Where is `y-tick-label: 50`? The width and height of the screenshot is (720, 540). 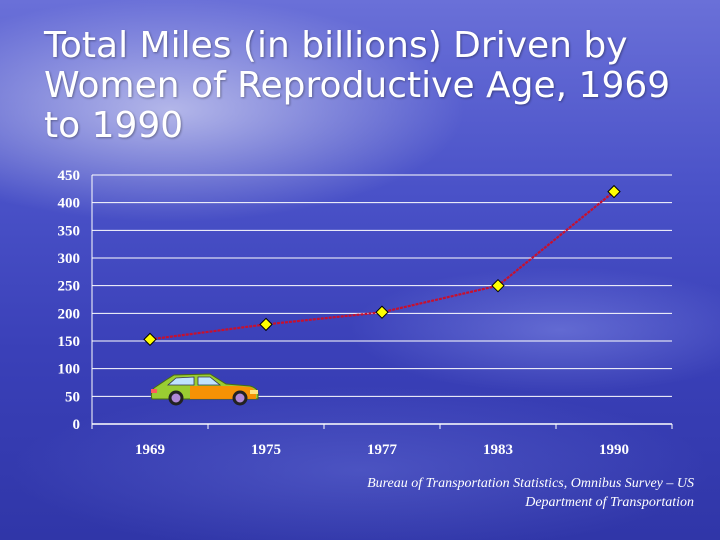
y-tick-label: 50 is located at coordinates (72, 397).